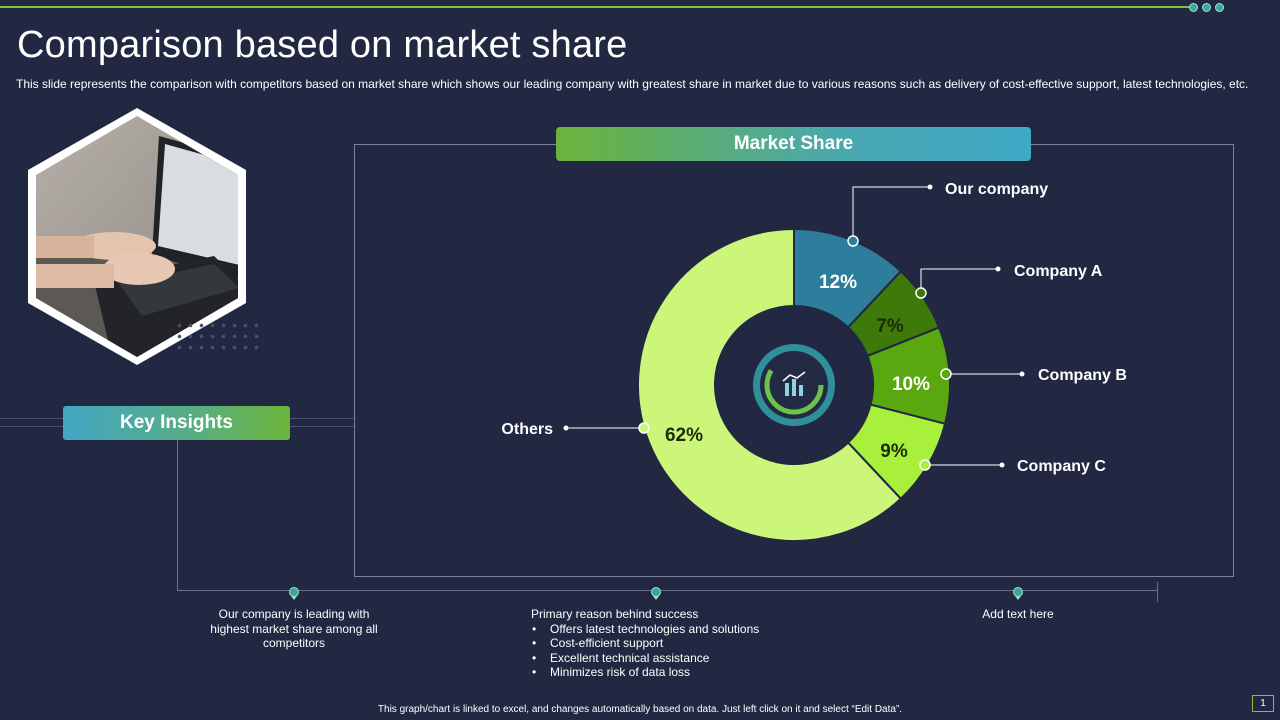 This screenshot has width=1280, height=720. I want to click on bar-chart-gauge-icon, so click(794, 385).